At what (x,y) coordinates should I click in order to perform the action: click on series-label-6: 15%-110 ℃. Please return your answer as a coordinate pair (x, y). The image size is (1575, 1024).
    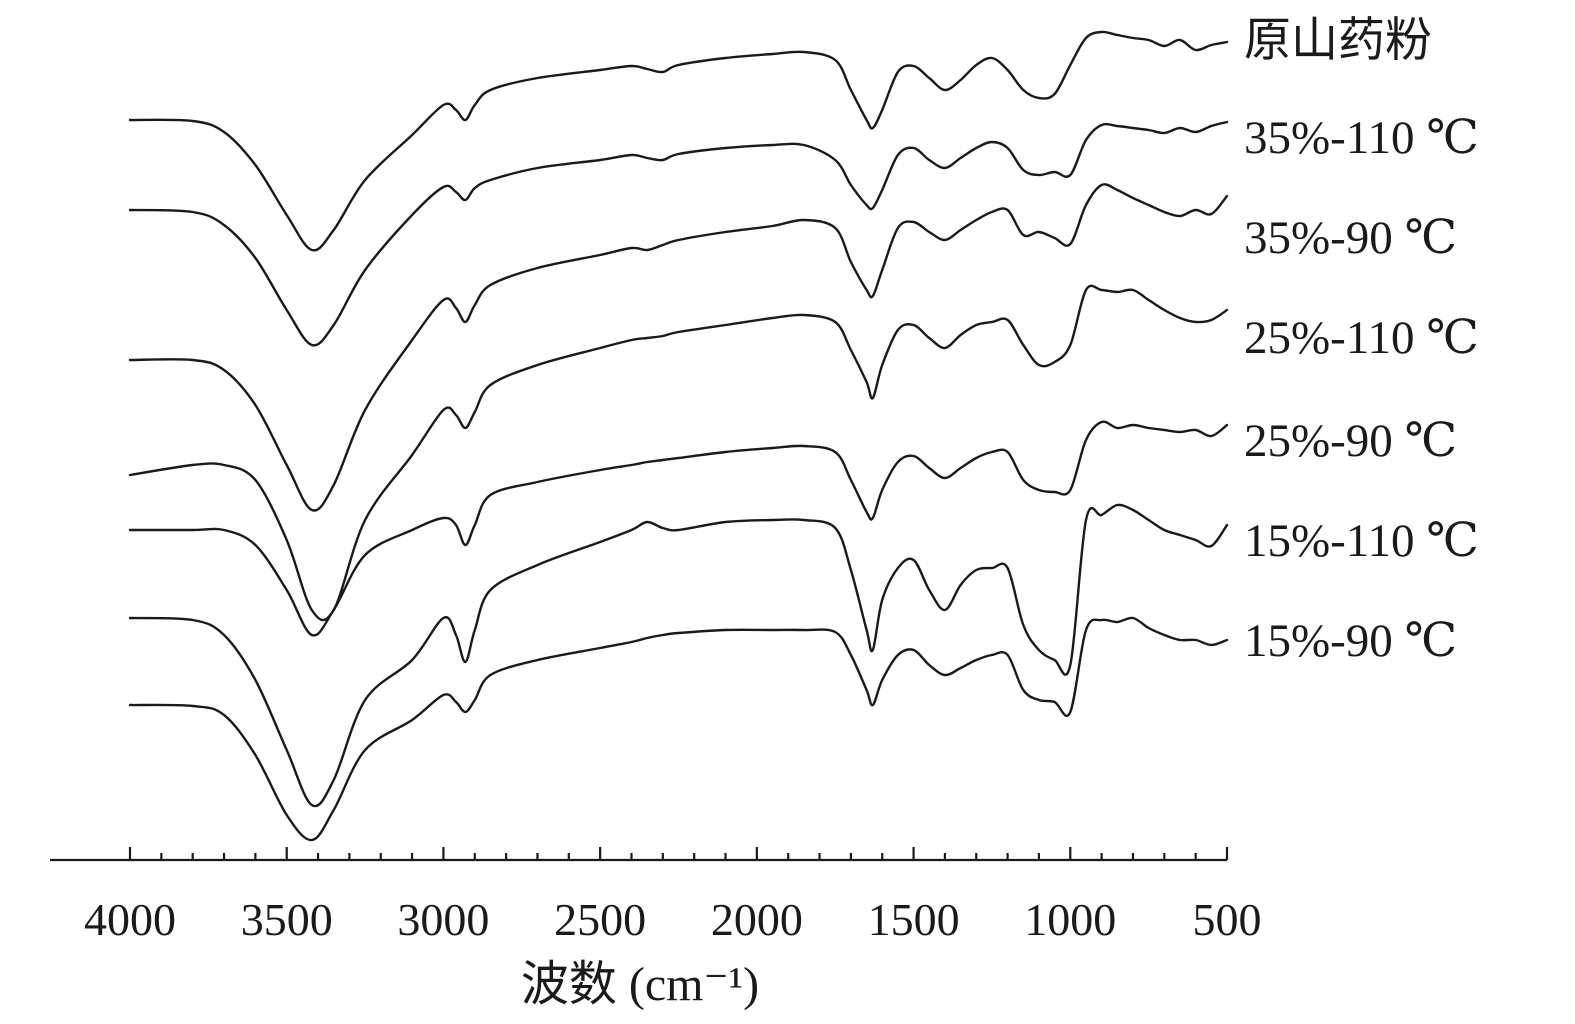
    Looking at the image, I should click on (1361, 541).